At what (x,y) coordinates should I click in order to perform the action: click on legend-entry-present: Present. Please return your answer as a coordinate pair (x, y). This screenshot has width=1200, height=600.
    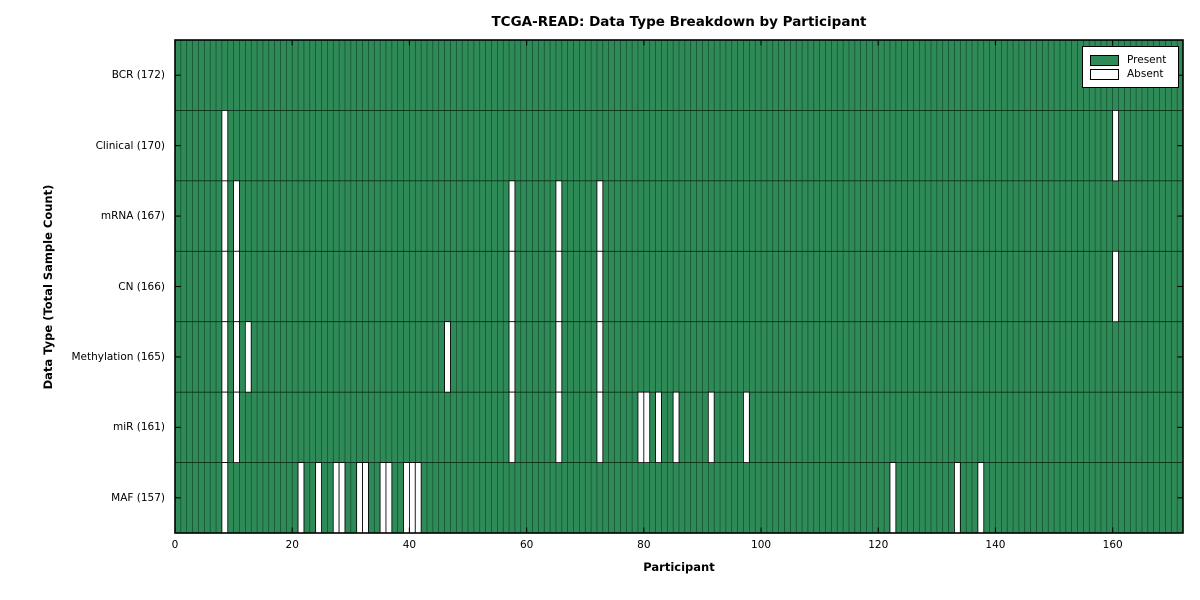
    Looking at the image, I should click on (1131, 60).